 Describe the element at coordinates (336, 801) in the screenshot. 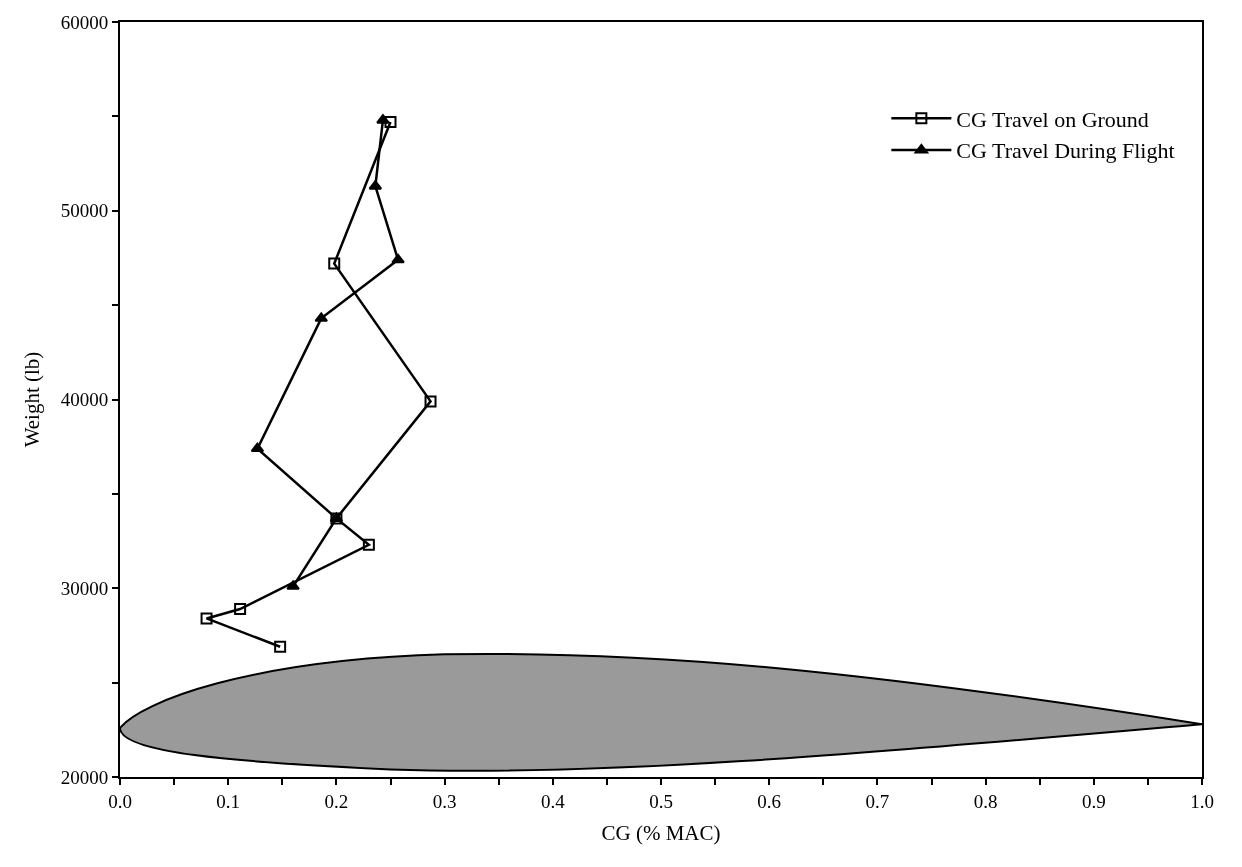

I see `x-tick-label: 0.2` at that location.